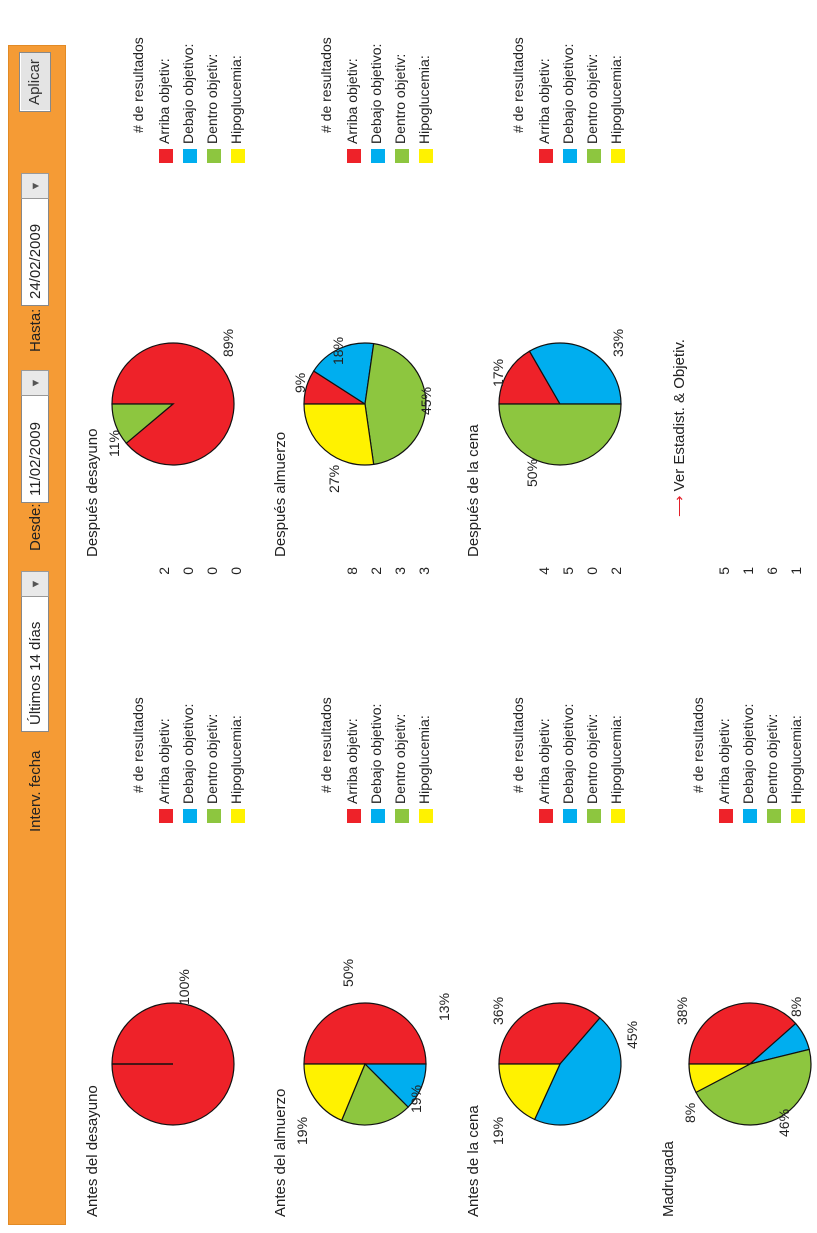 The height and width of the screenshot is (1233, 817). Describe the element at coordinates (35, 186) in the screenshot. I see `to-date-arrow-icon: ▼` at that location.